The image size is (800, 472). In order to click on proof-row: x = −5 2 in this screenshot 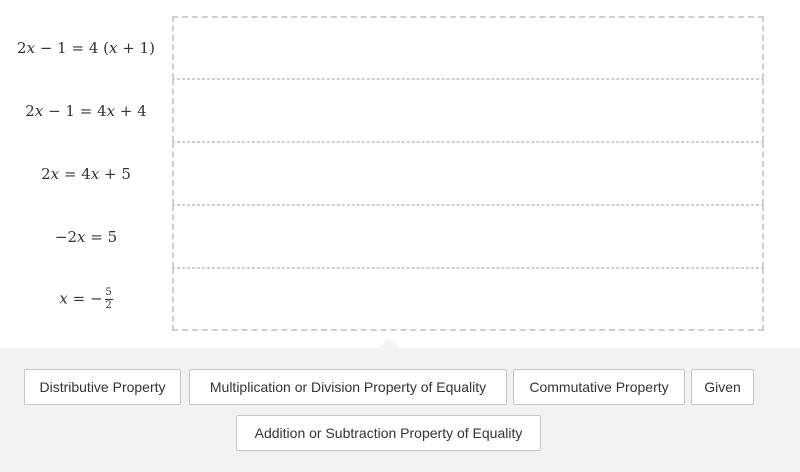, I will do `click(400, 299)`.